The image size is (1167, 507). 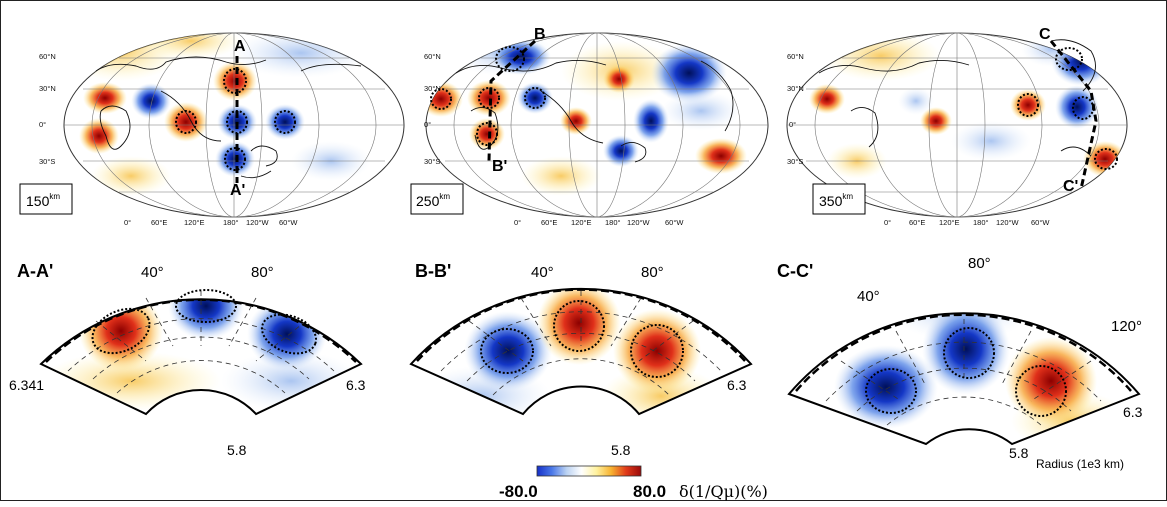 I want to click on map-1-grid, so click(x=234, y=125).